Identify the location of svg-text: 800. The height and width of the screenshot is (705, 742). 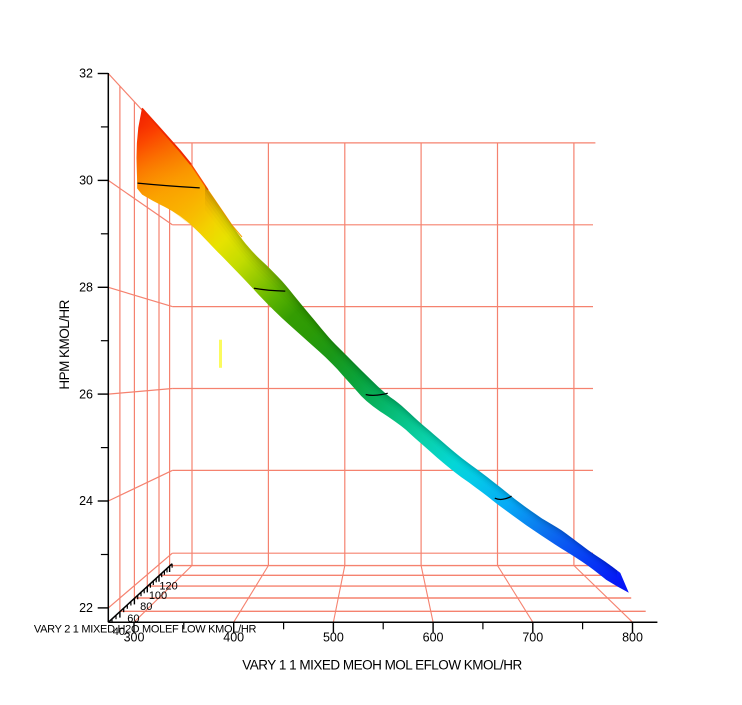
(632, 638).